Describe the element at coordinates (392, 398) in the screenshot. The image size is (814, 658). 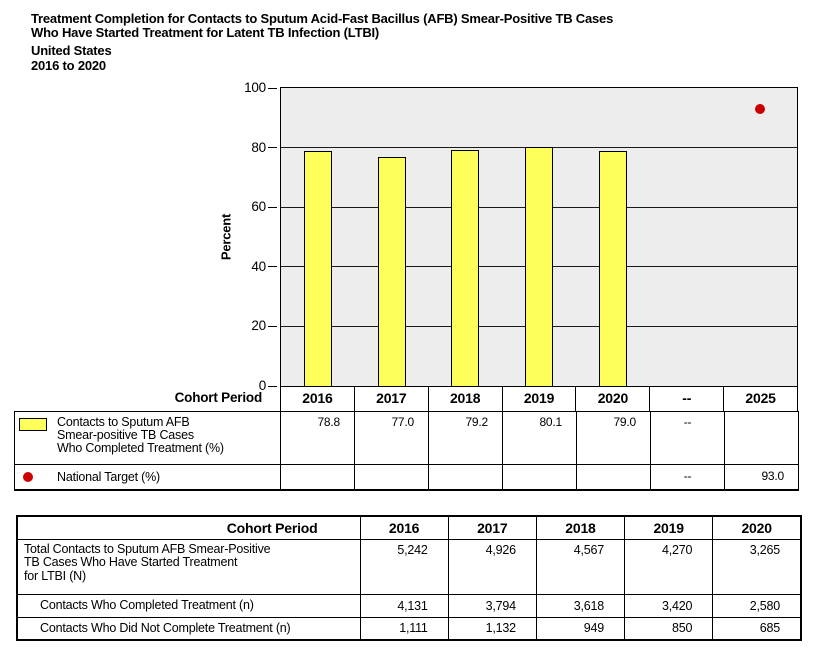
I see `x-category-2017: 2017` at that location.